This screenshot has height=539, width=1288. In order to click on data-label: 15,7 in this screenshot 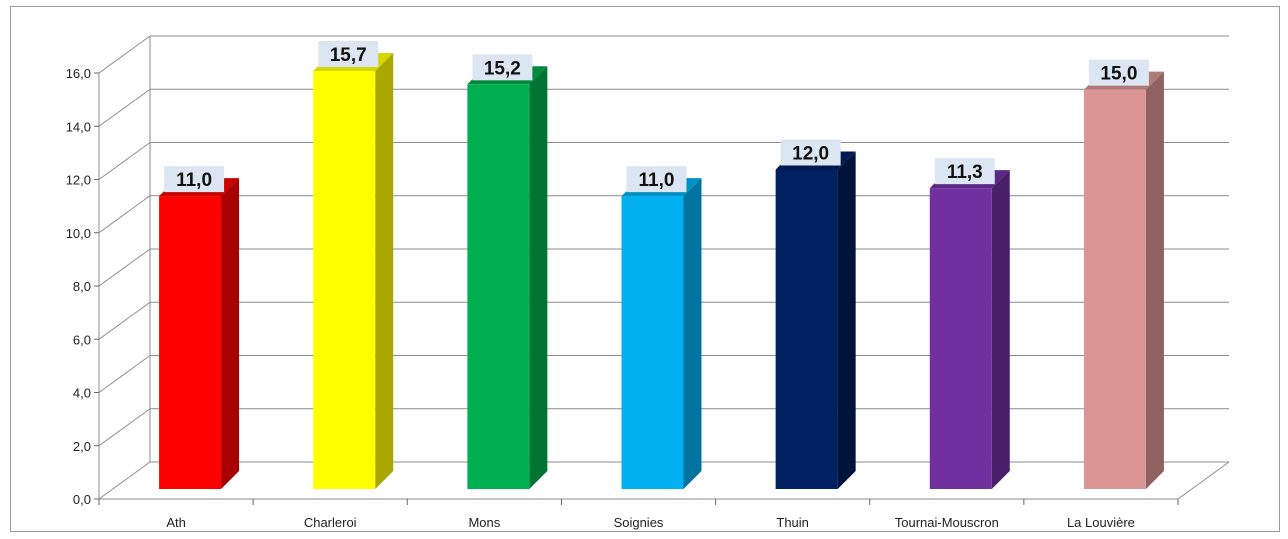, I will do `click(348, 55)`.